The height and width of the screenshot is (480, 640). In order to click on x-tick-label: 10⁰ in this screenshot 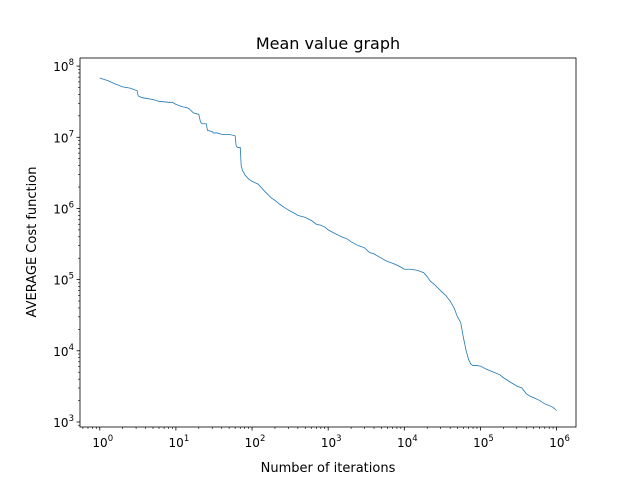, I will do `click(102, 442)`.